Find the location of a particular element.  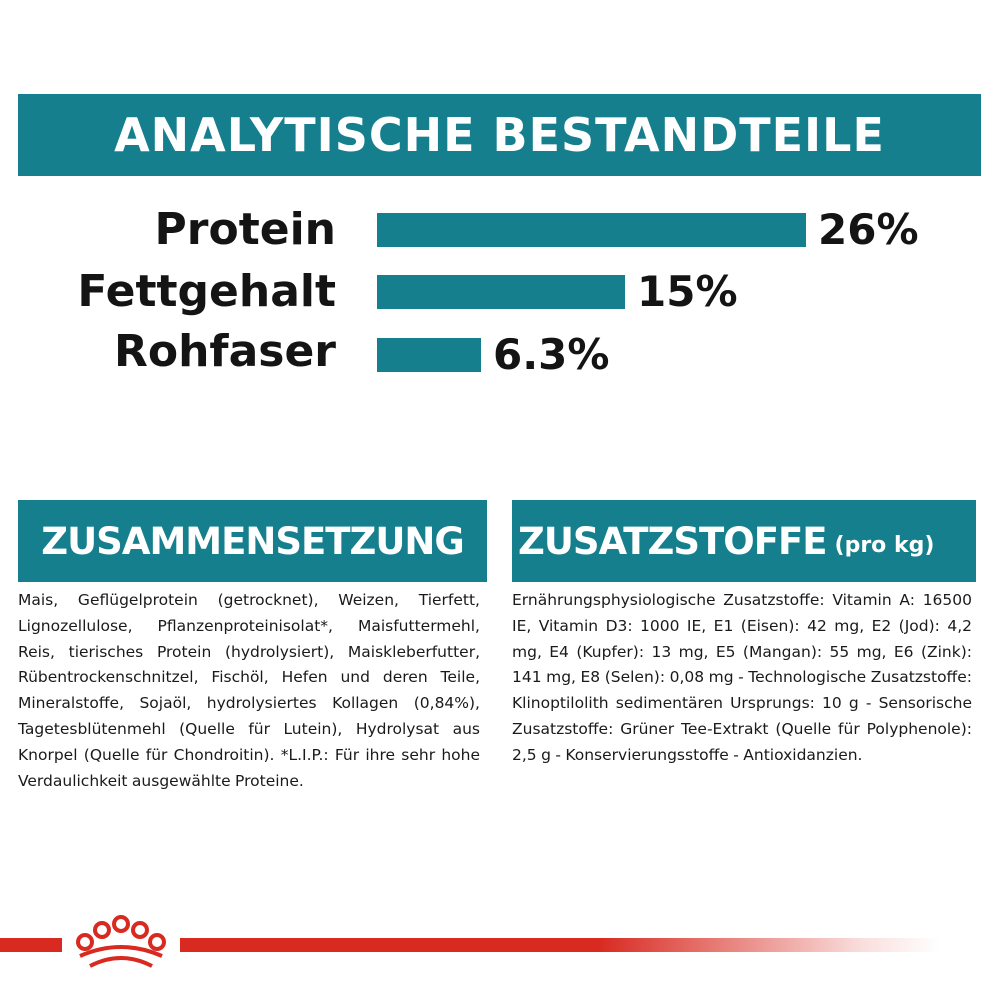

nutrient-value-rohfaser: 6.3% is located at coordinates (551, 354).